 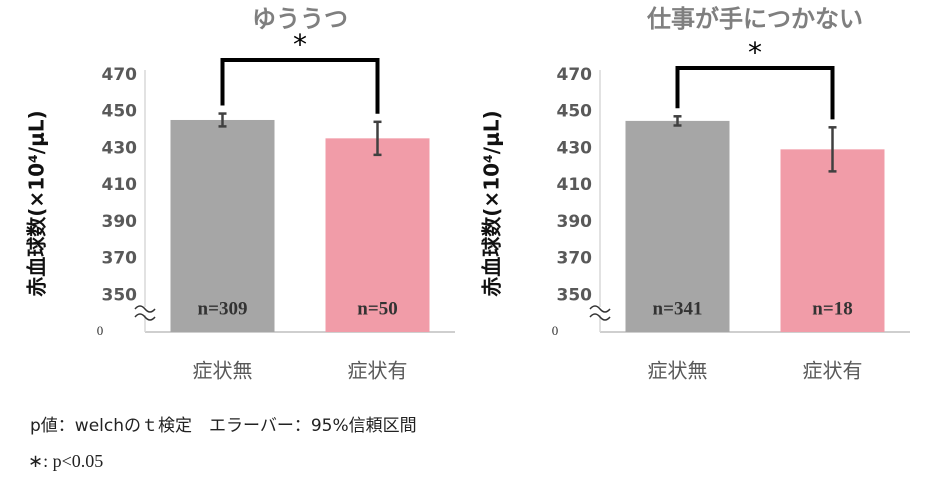 I want to click on bar-label: n=50, so click(x=377, y=308).